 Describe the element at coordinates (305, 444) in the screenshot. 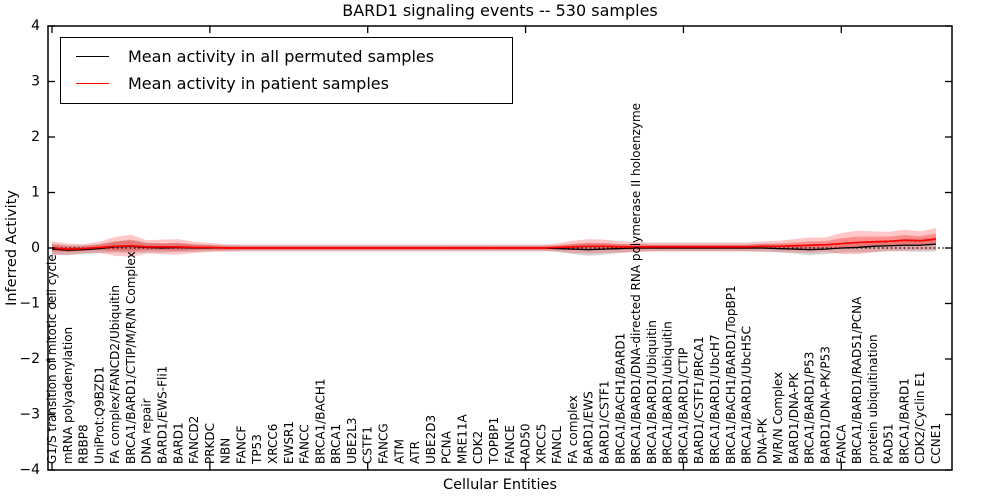

I see `x-tick-label: FANCC` at that location.